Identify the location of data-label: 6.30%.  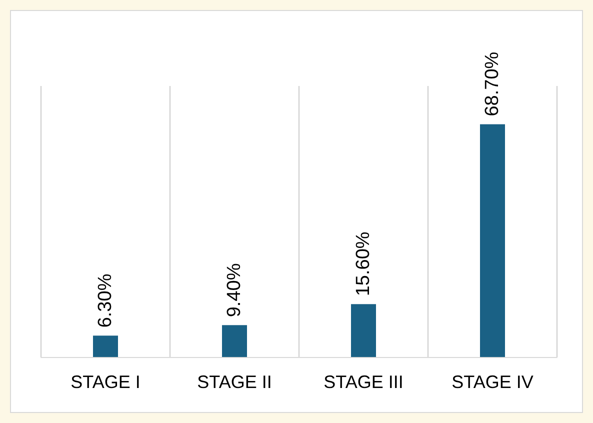
(105, 301).